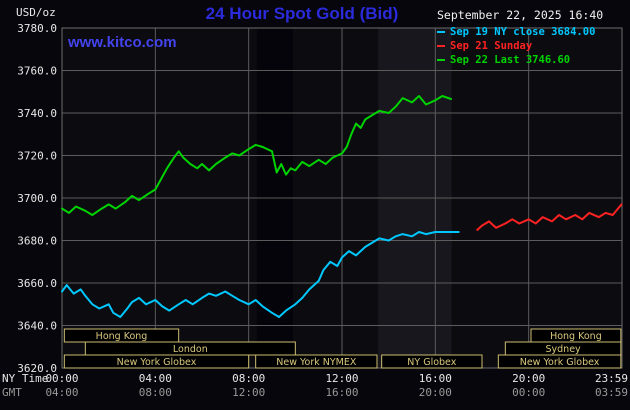 This screenshot has height=410, width=630. What do you see at coordinates (37, 71) in the screenshot?
I see `y-tick-label: 3760.0` at bounding box center [37, 71].